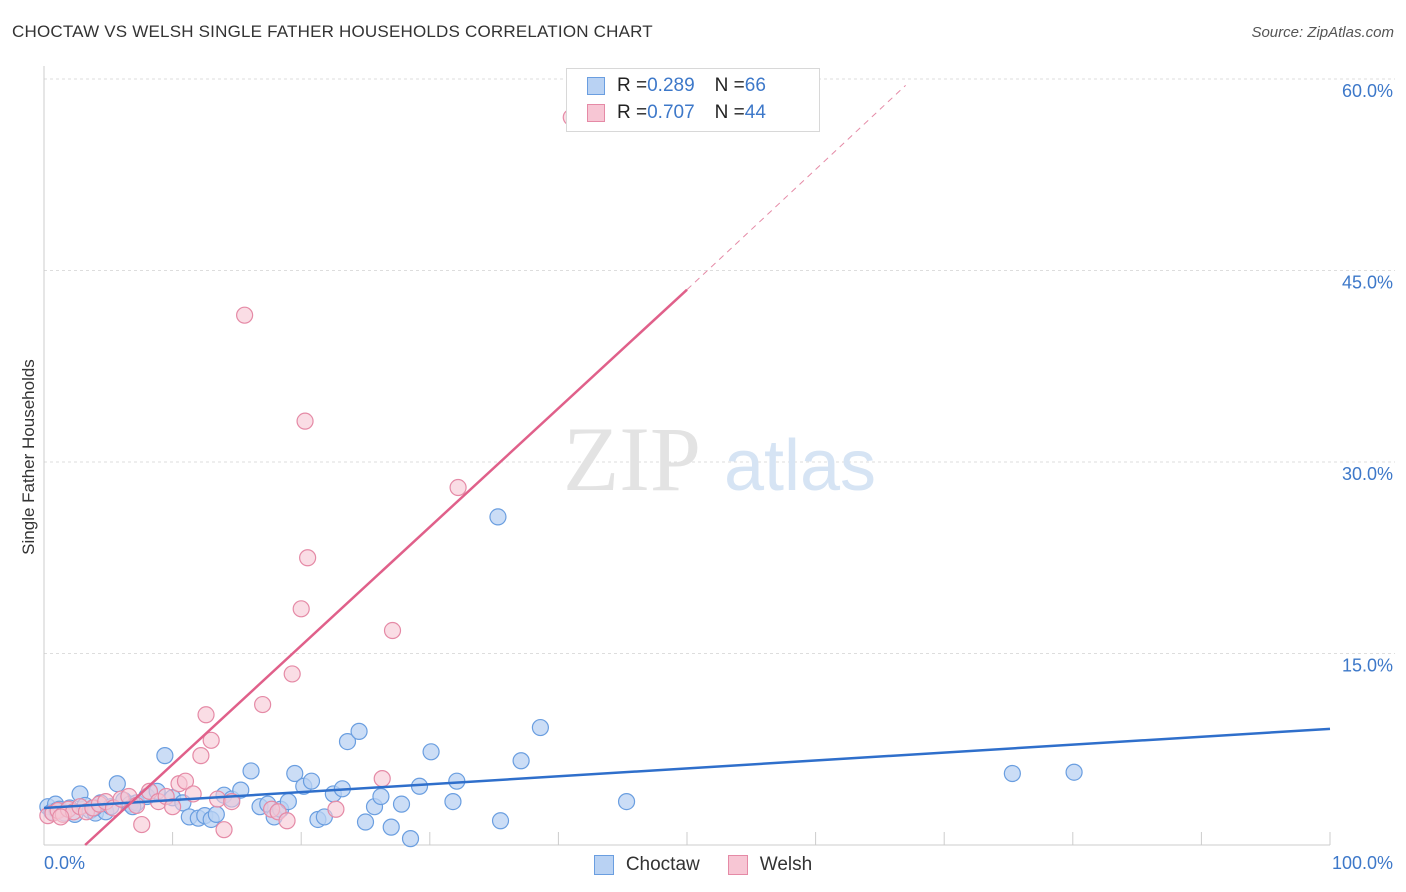  What do you see at coordinates (786, 864) in the screenshot?
I see `legend-label-welsh: Welsh` at bounding box center [786, 864].